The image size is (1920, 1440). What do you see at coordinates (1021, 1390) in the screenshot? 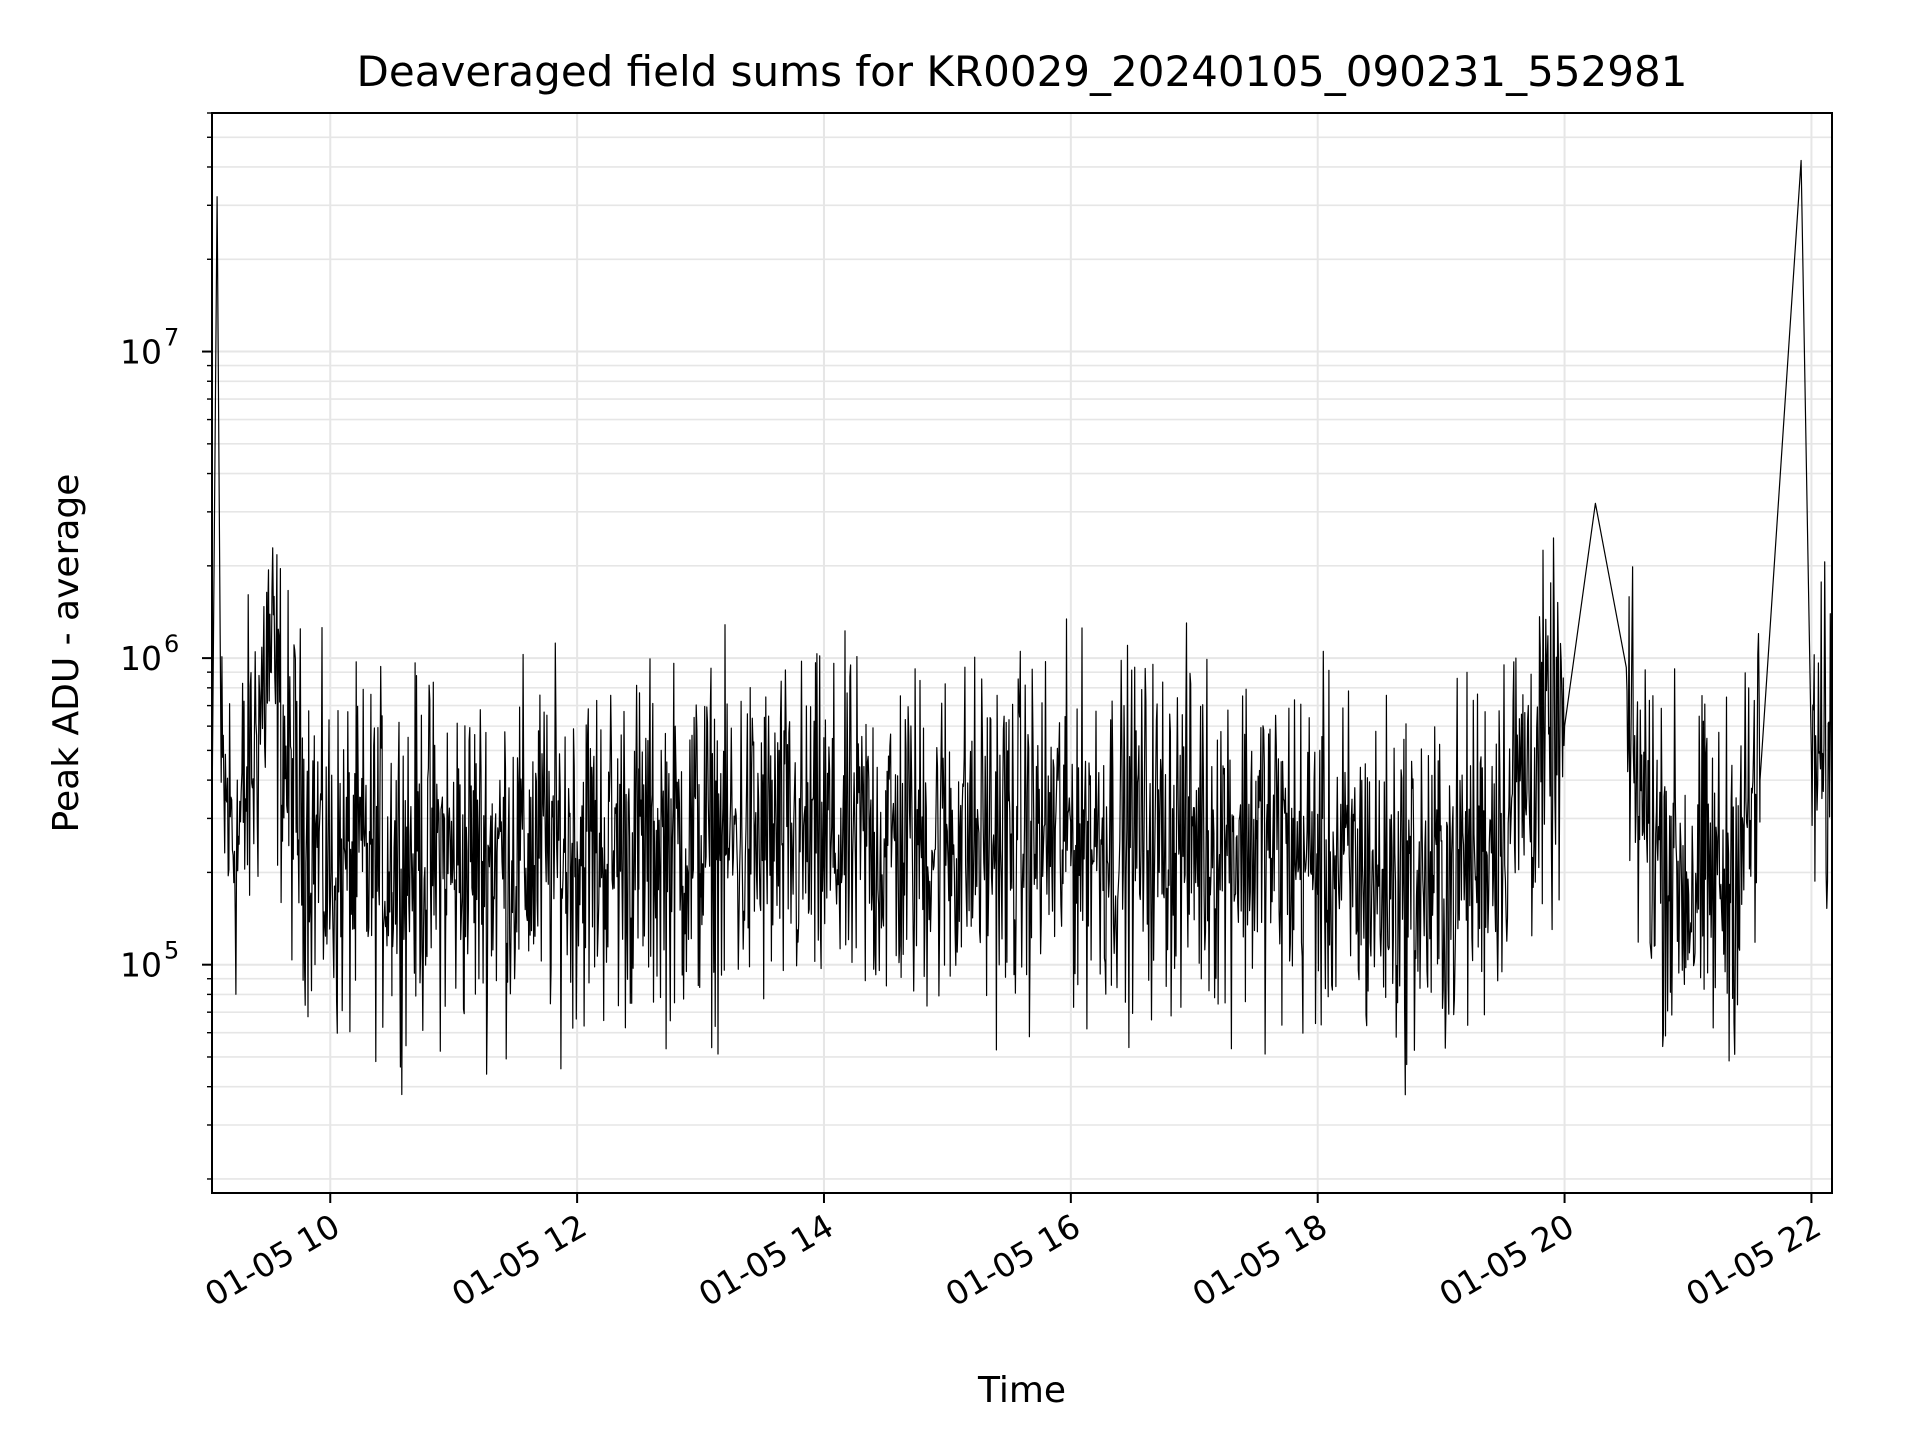
I see `x-axis-label: Time` at bounding box center [1021, 1390].